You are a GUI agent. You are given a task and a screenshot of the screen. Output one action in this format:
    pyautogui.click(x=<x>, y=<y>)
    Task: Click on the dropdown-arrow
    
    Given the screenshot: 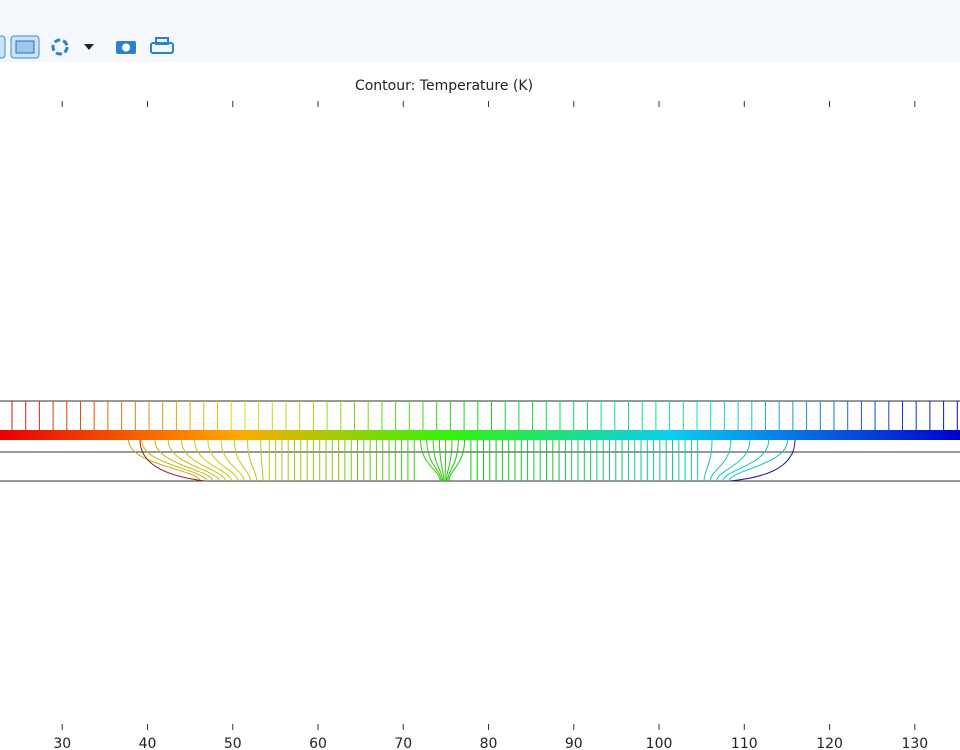 What is the action you would take?
    pyautogui.click(x=89, y=47)
    